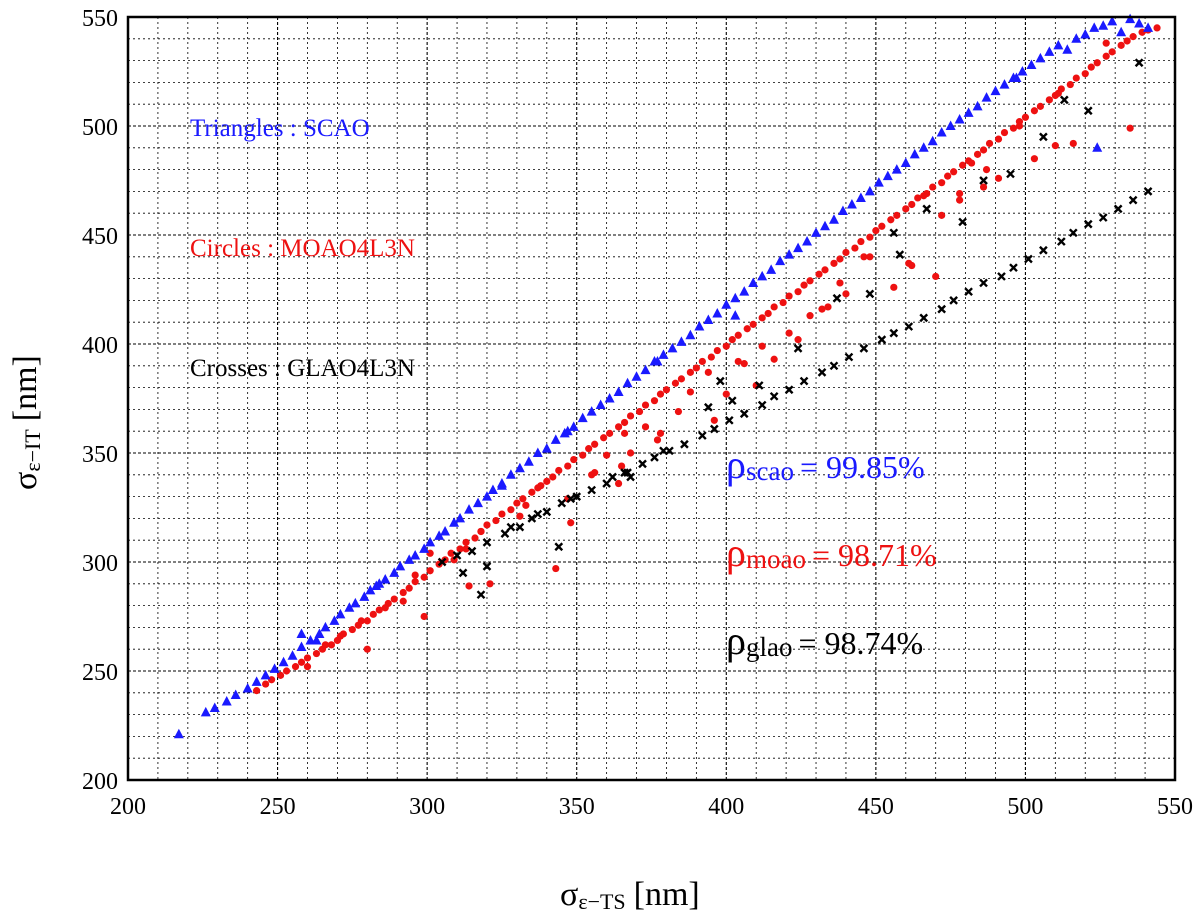 The image size is (1200, 915). I want to click on legend-scao: Triangles : SCAO, so click(280, 128).